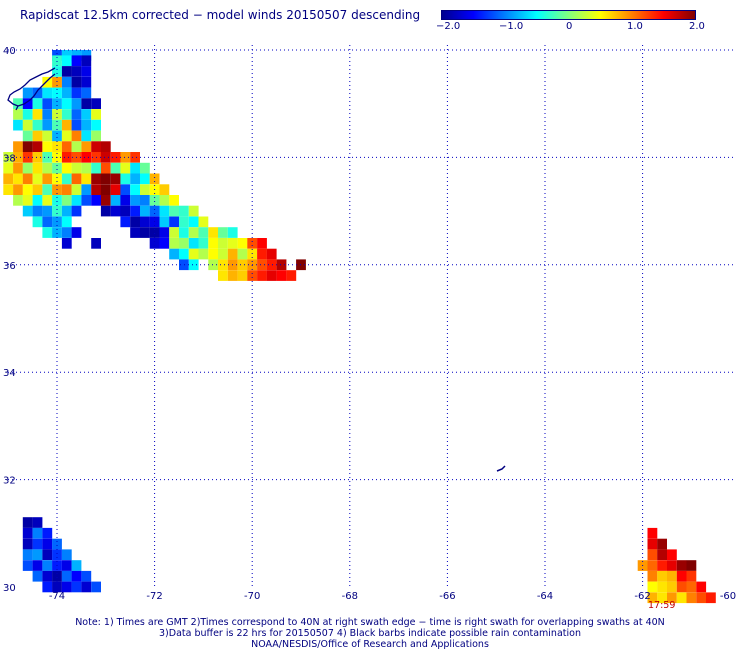 The image size is (740, 651). Describe the element at coordinates (635, 26) in the screenshot. I see `colorbar-label-pos1: 1.0` at that location.